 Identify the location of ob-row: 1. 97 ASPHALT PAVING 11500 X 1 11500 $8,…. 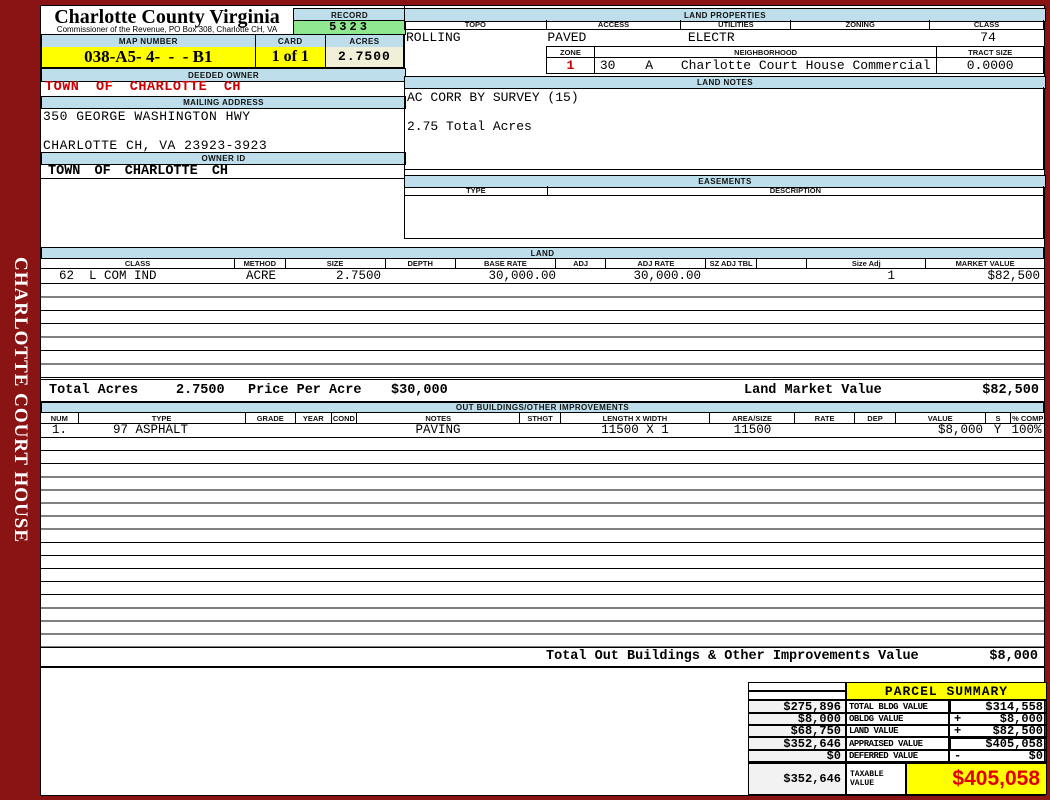
(542, 431).